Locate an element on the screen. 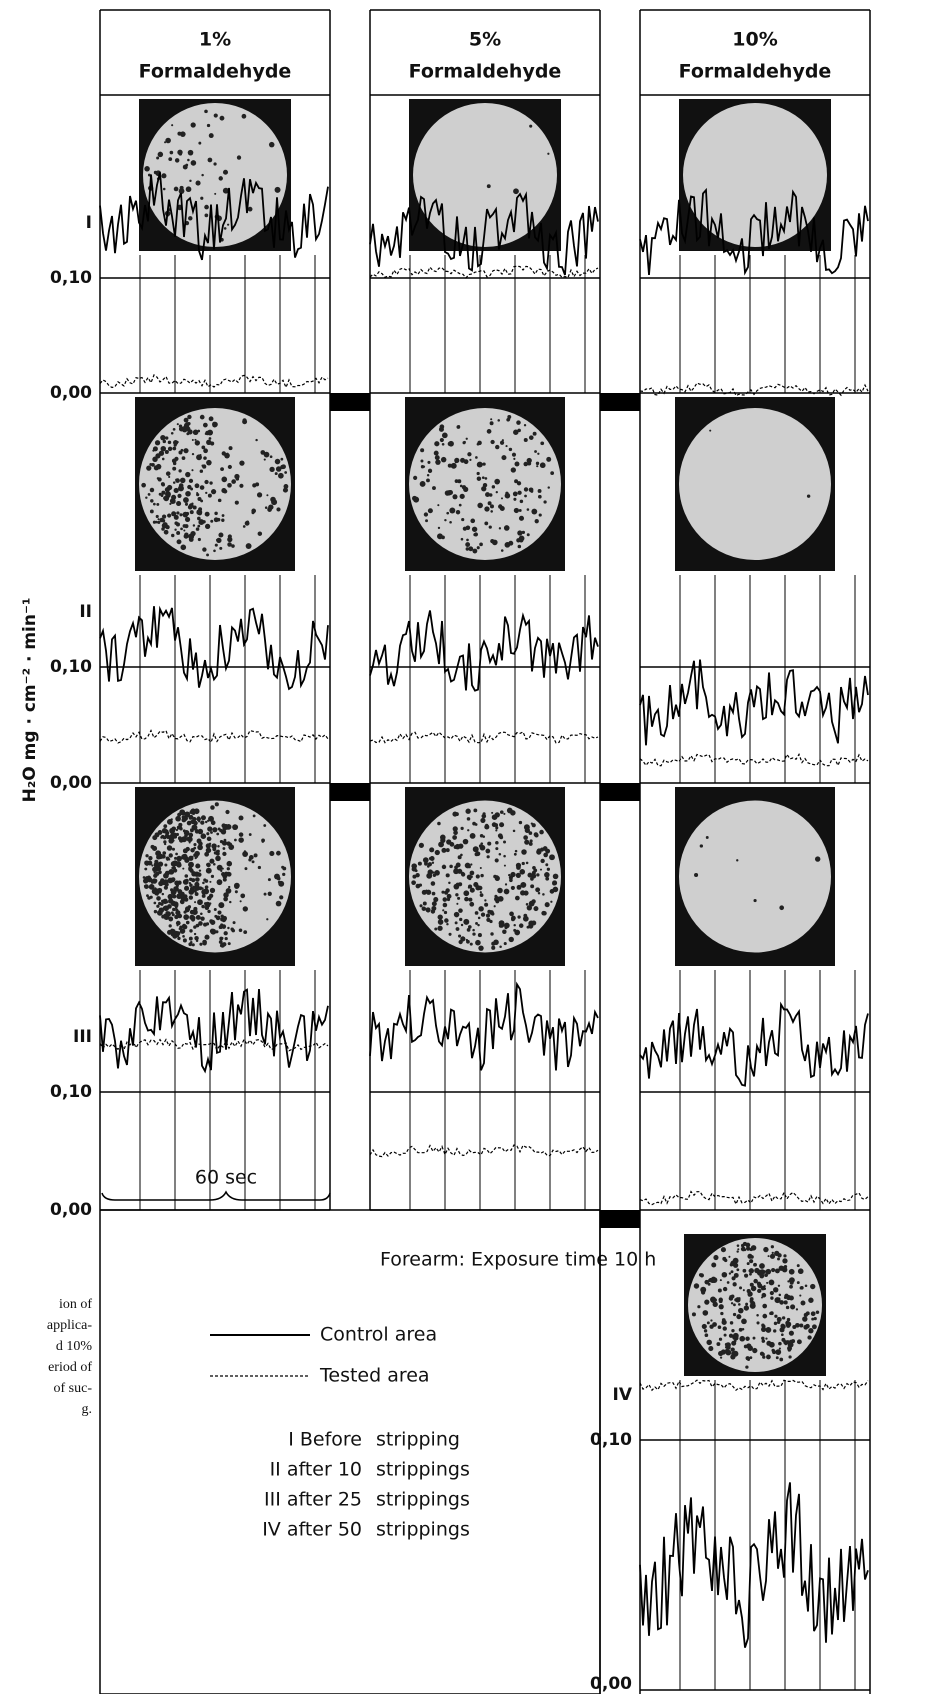  photo-disc is located at coordinates (755, 484).